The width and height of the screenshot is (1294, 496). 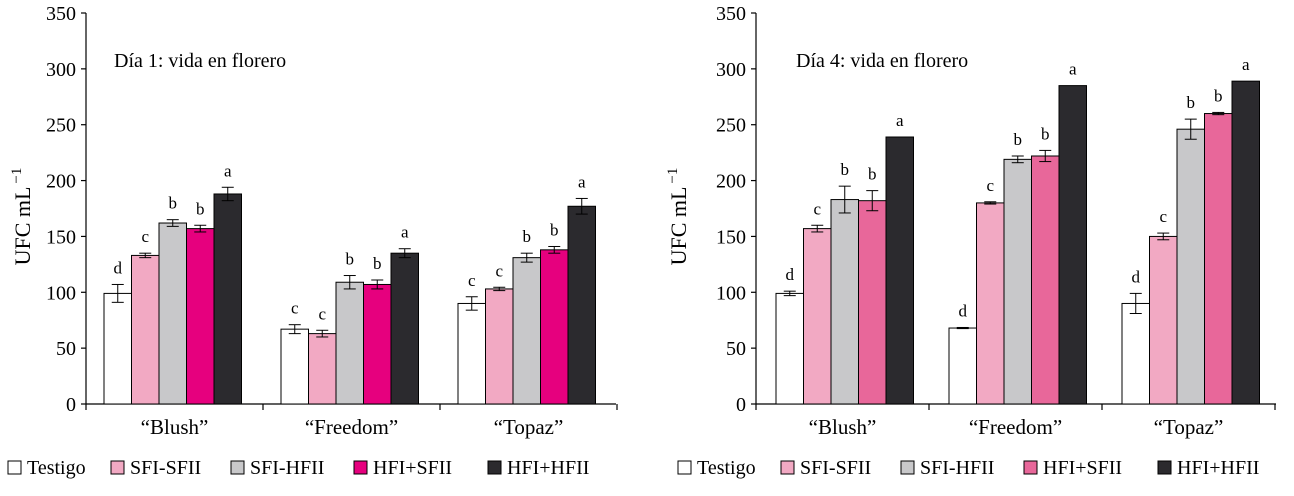 I want to click on chart-title: Día 4: vida en florero, so click(x=882, y=61).